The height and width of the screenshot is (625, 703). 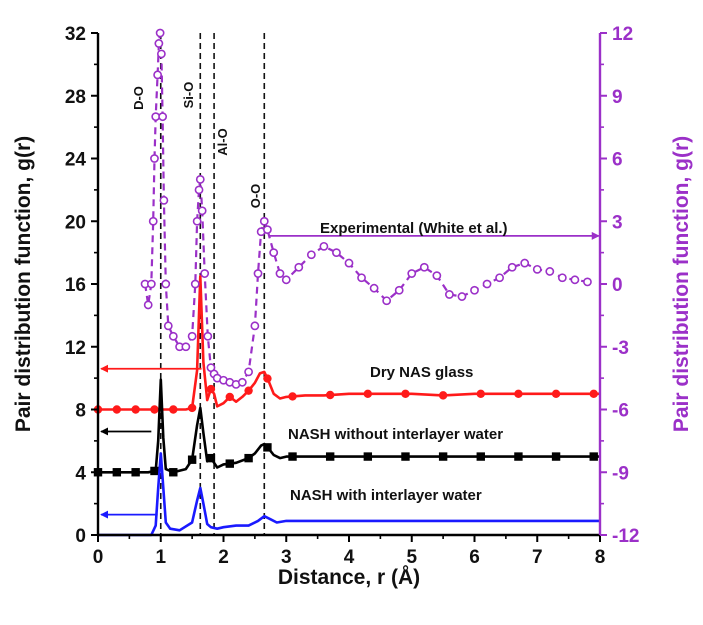 What do you see at coordinates (160, 557) in the screenshot?
I see `x-tick-label: 1` at bounding box center [160, 557].